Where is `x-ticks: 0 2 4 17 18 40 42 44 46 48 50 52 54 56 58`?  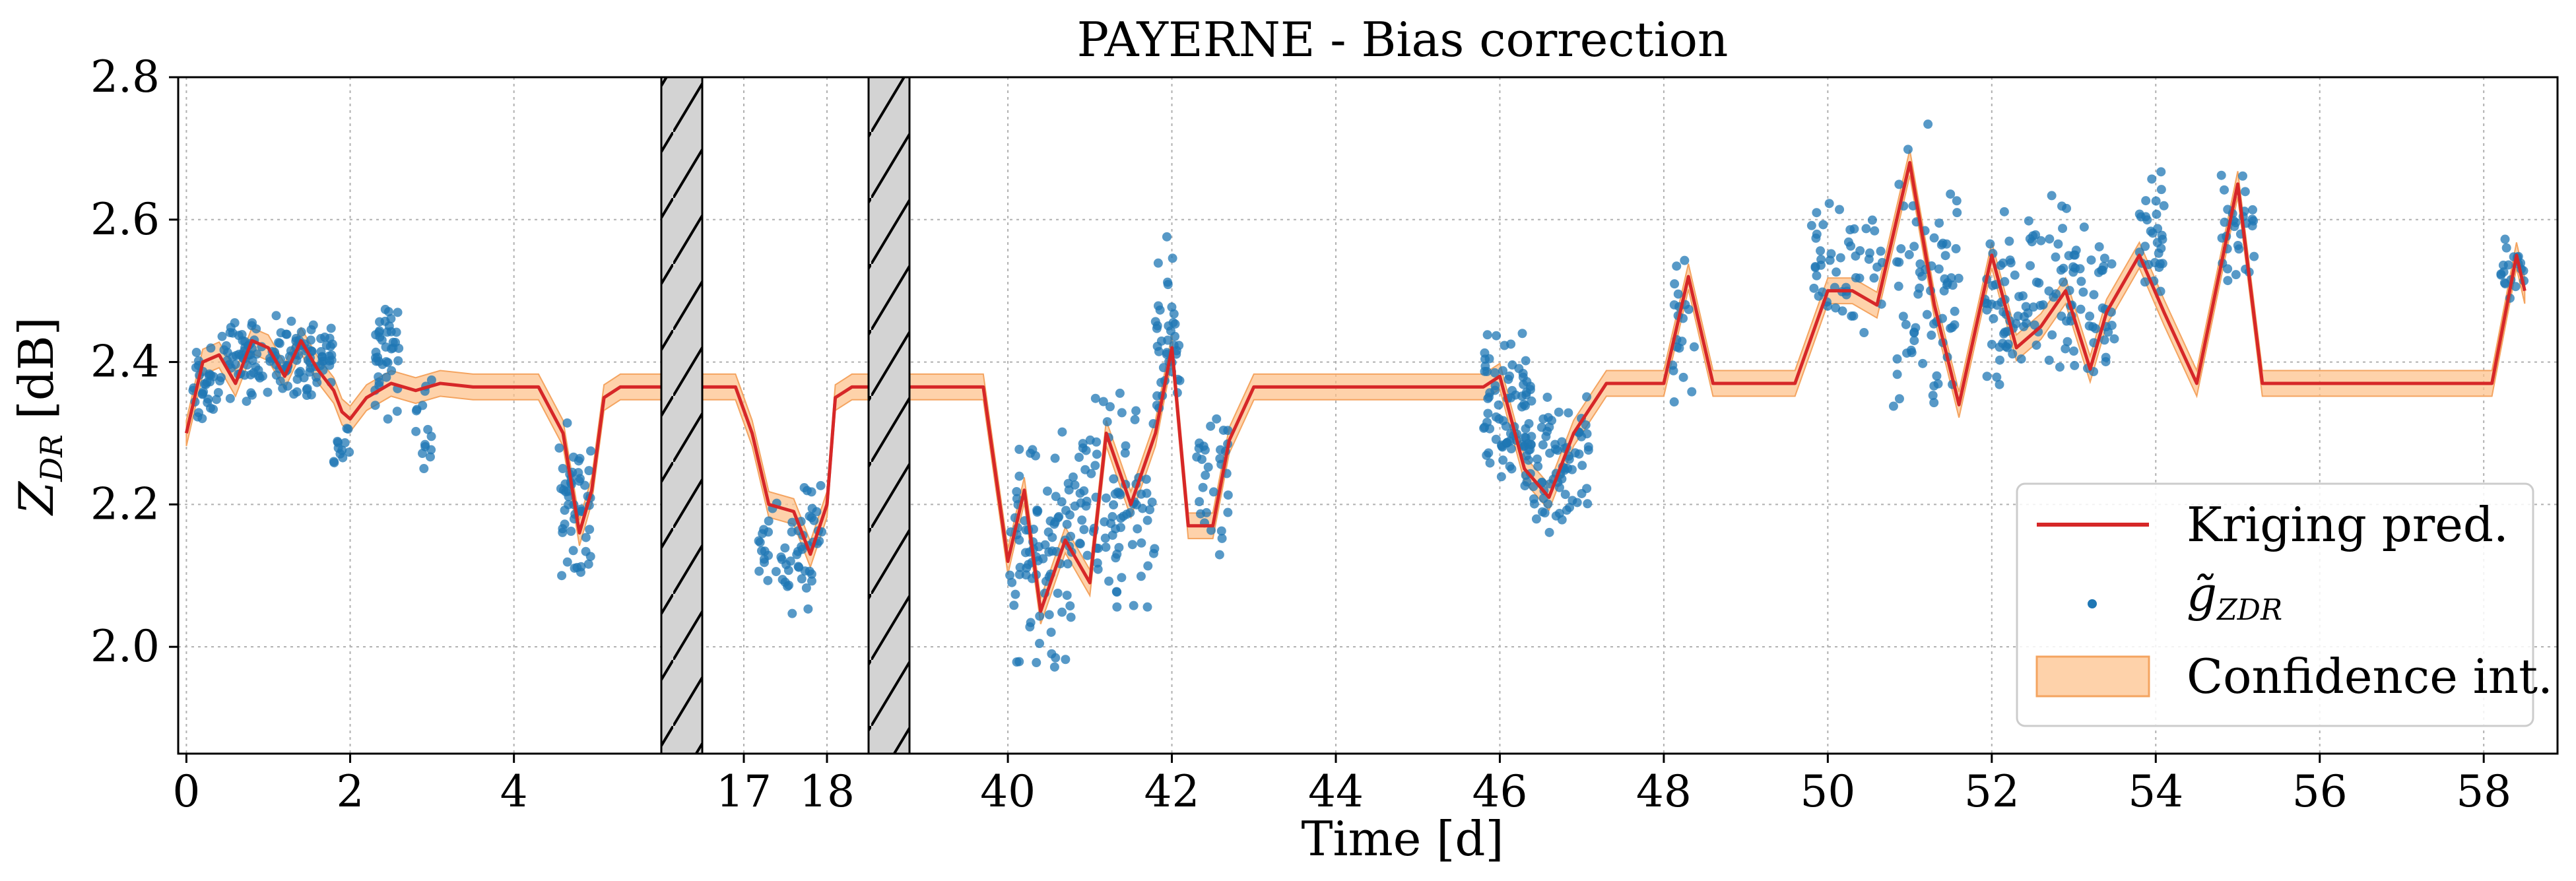
x-ticks: 0 2 4 17 18 40 42 44 46 48 50 52 54 56 58 is located at coordinates (1341, 785).